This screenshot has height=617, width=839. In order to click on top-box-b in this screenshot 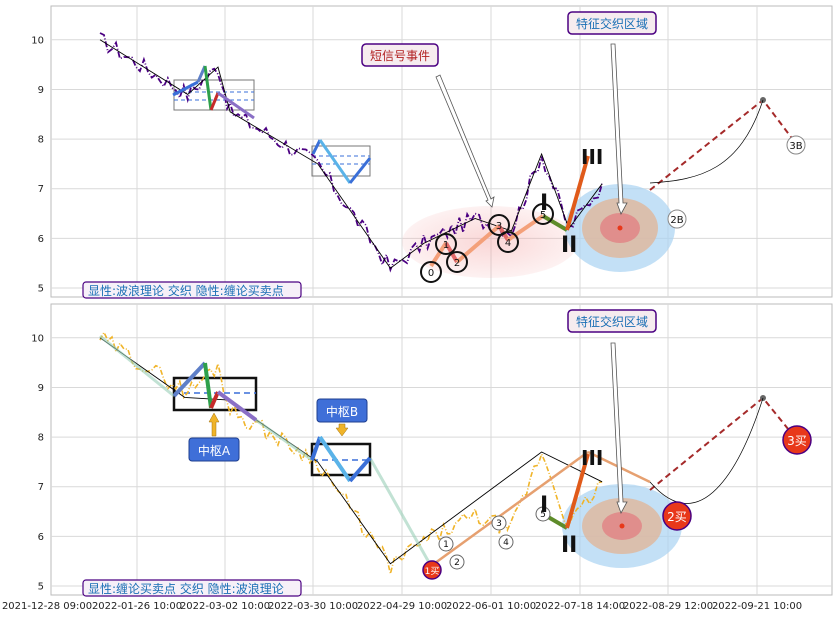, I will do `click(341, 161)`.